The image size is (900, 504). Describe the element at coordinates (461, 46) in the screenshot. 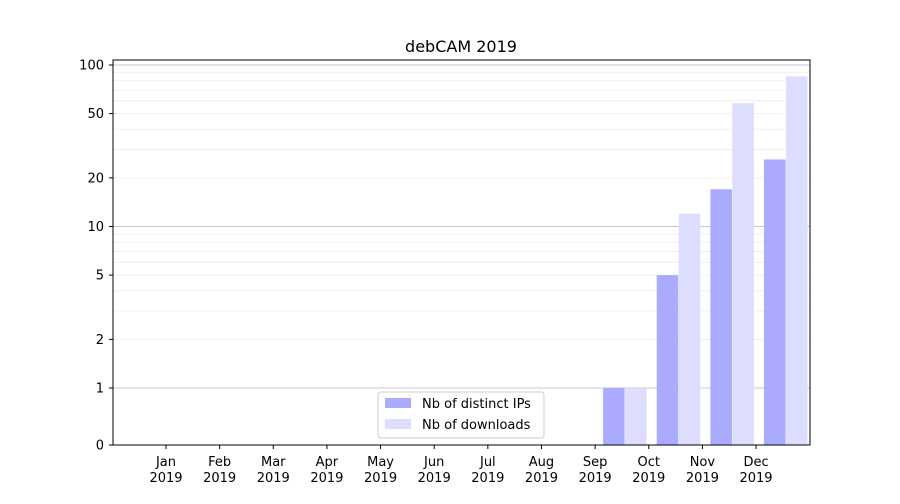

I see `chart-title: debCAM 2019` at that location.